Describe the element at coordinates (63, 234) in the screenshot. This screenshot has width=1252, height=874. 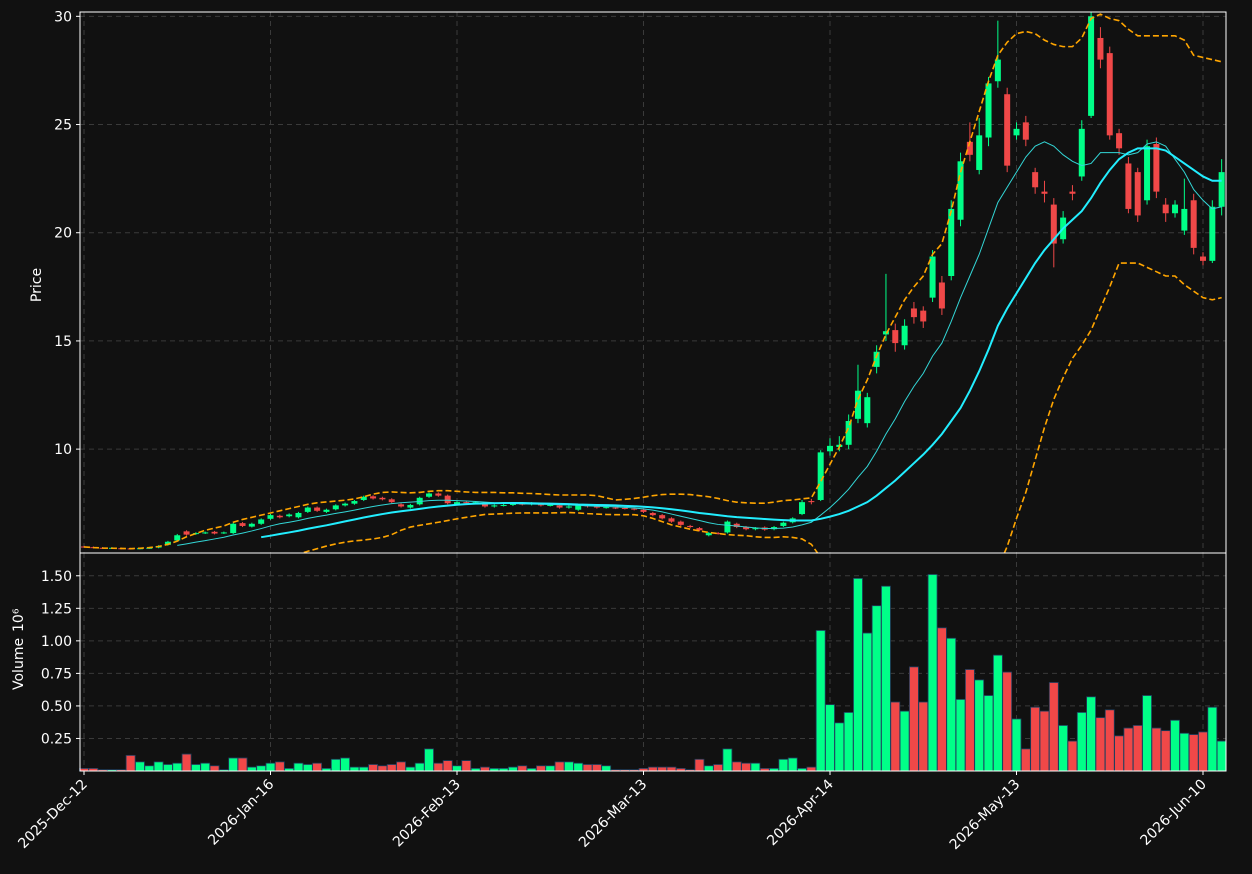
I see `y-tick-label: 20` at that location.